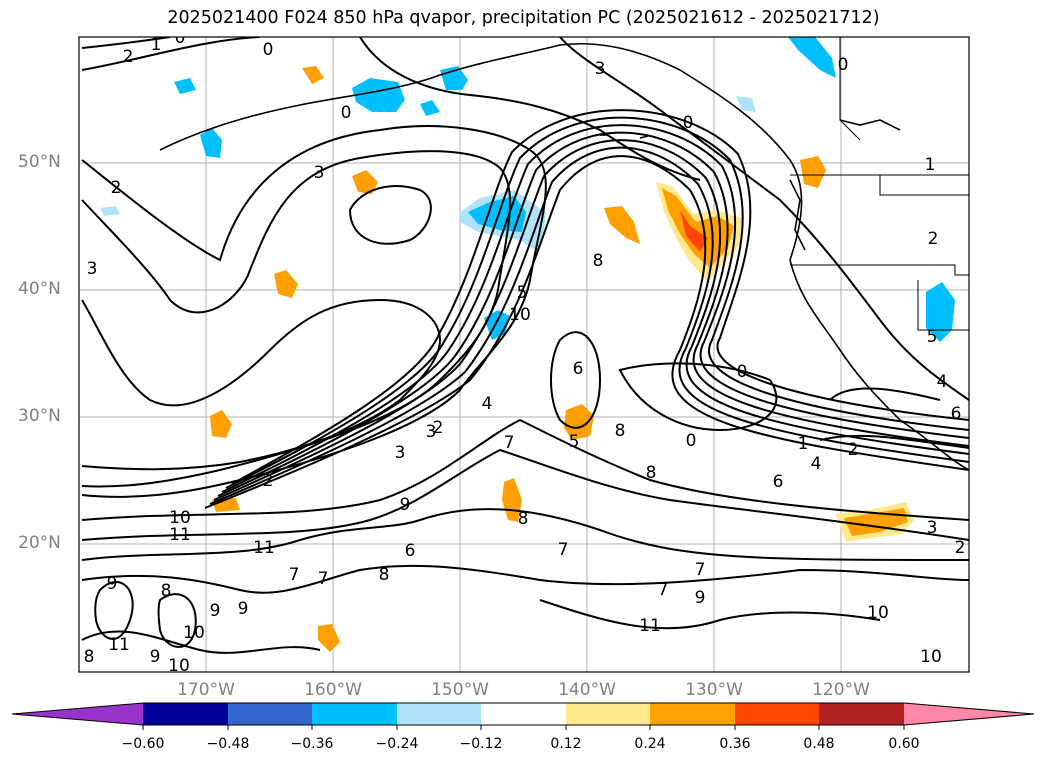  What do you see at coordinates (587, 690) in the screenshot?
I see `lon-label: 140°W` at bounding box center [587, 690].